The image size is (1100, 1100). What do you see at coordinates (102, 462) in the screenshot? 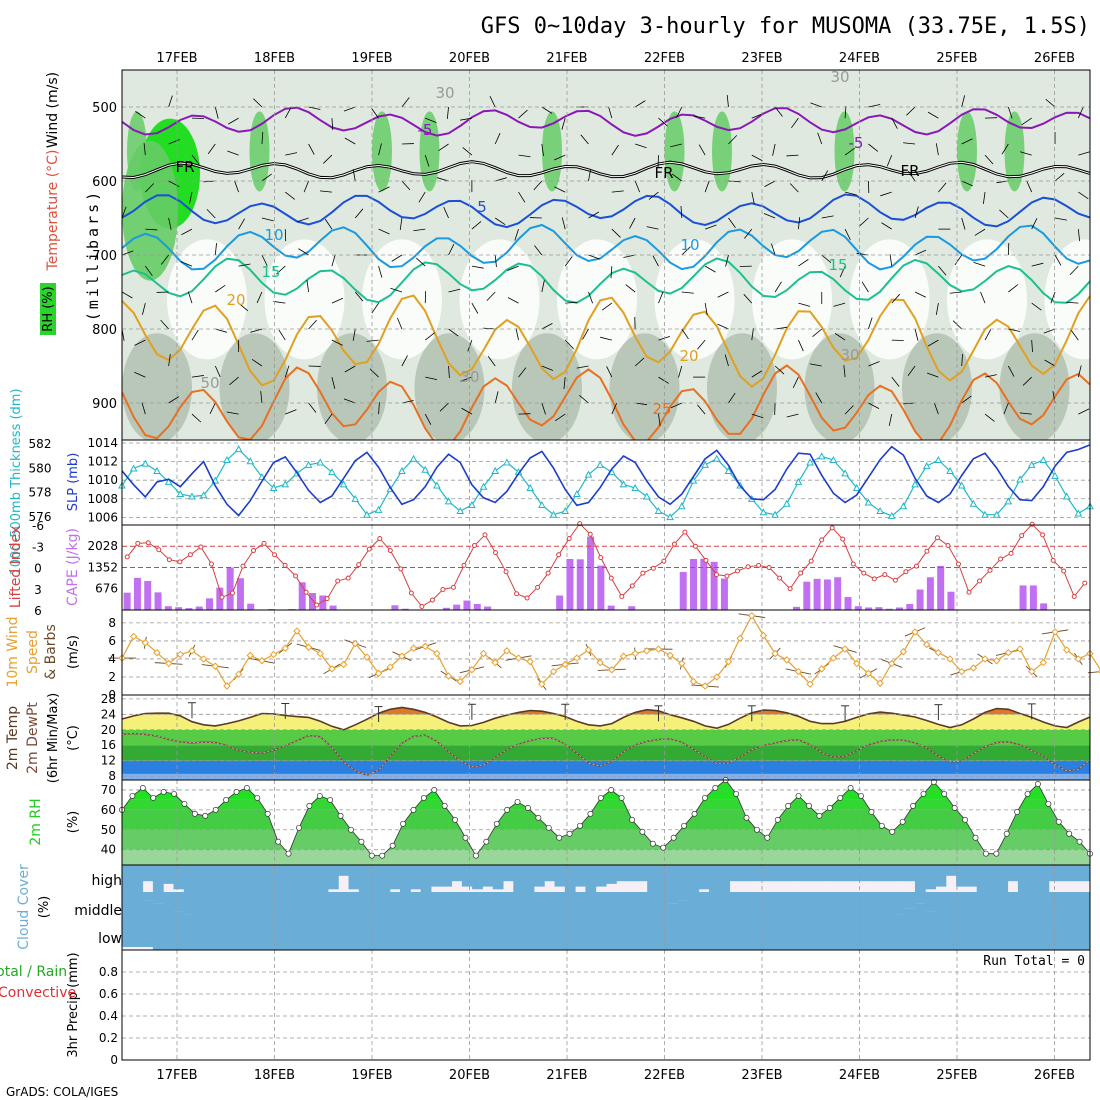
I see `slp-tick-label: 1012` at bounding box center [102, 462].